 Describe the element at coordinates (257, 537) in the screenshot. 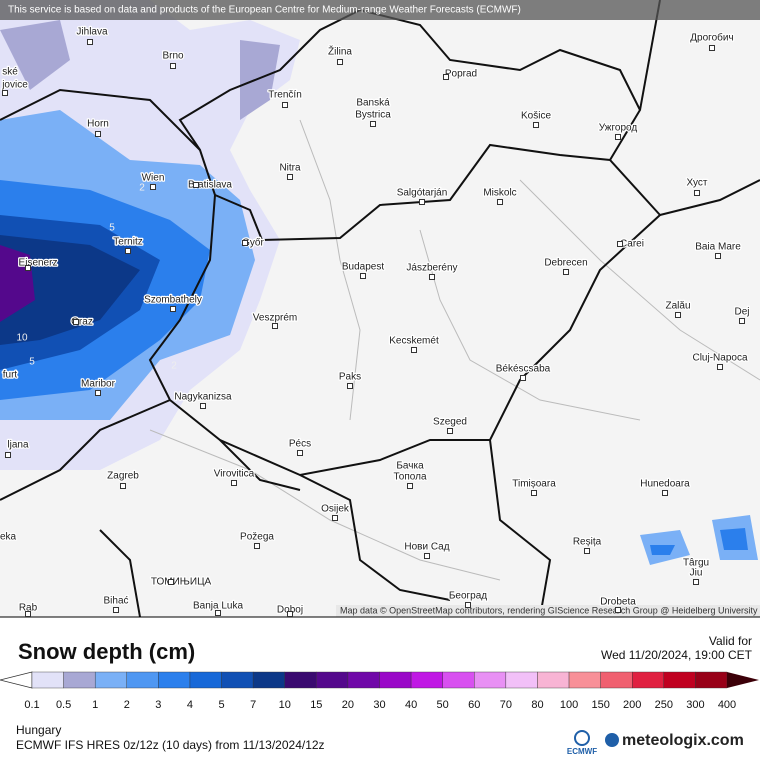

I see `city-label: Požega` at that location.